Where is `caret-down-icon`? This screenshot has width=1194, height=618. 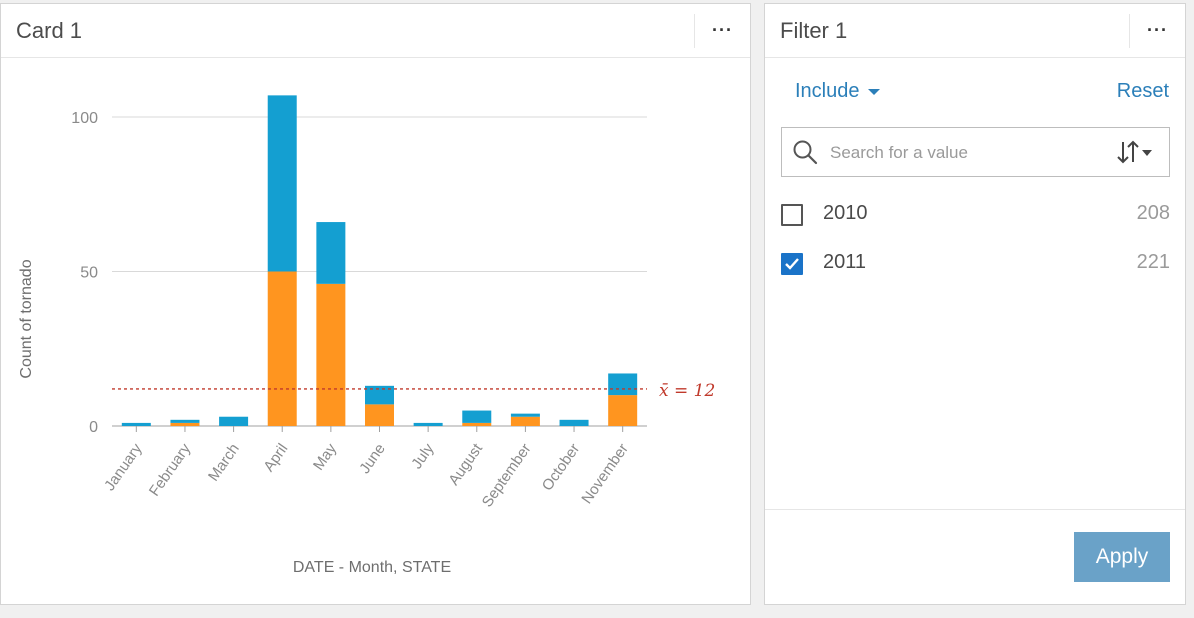 caret-down-icon is located at coordinates (873, 91).